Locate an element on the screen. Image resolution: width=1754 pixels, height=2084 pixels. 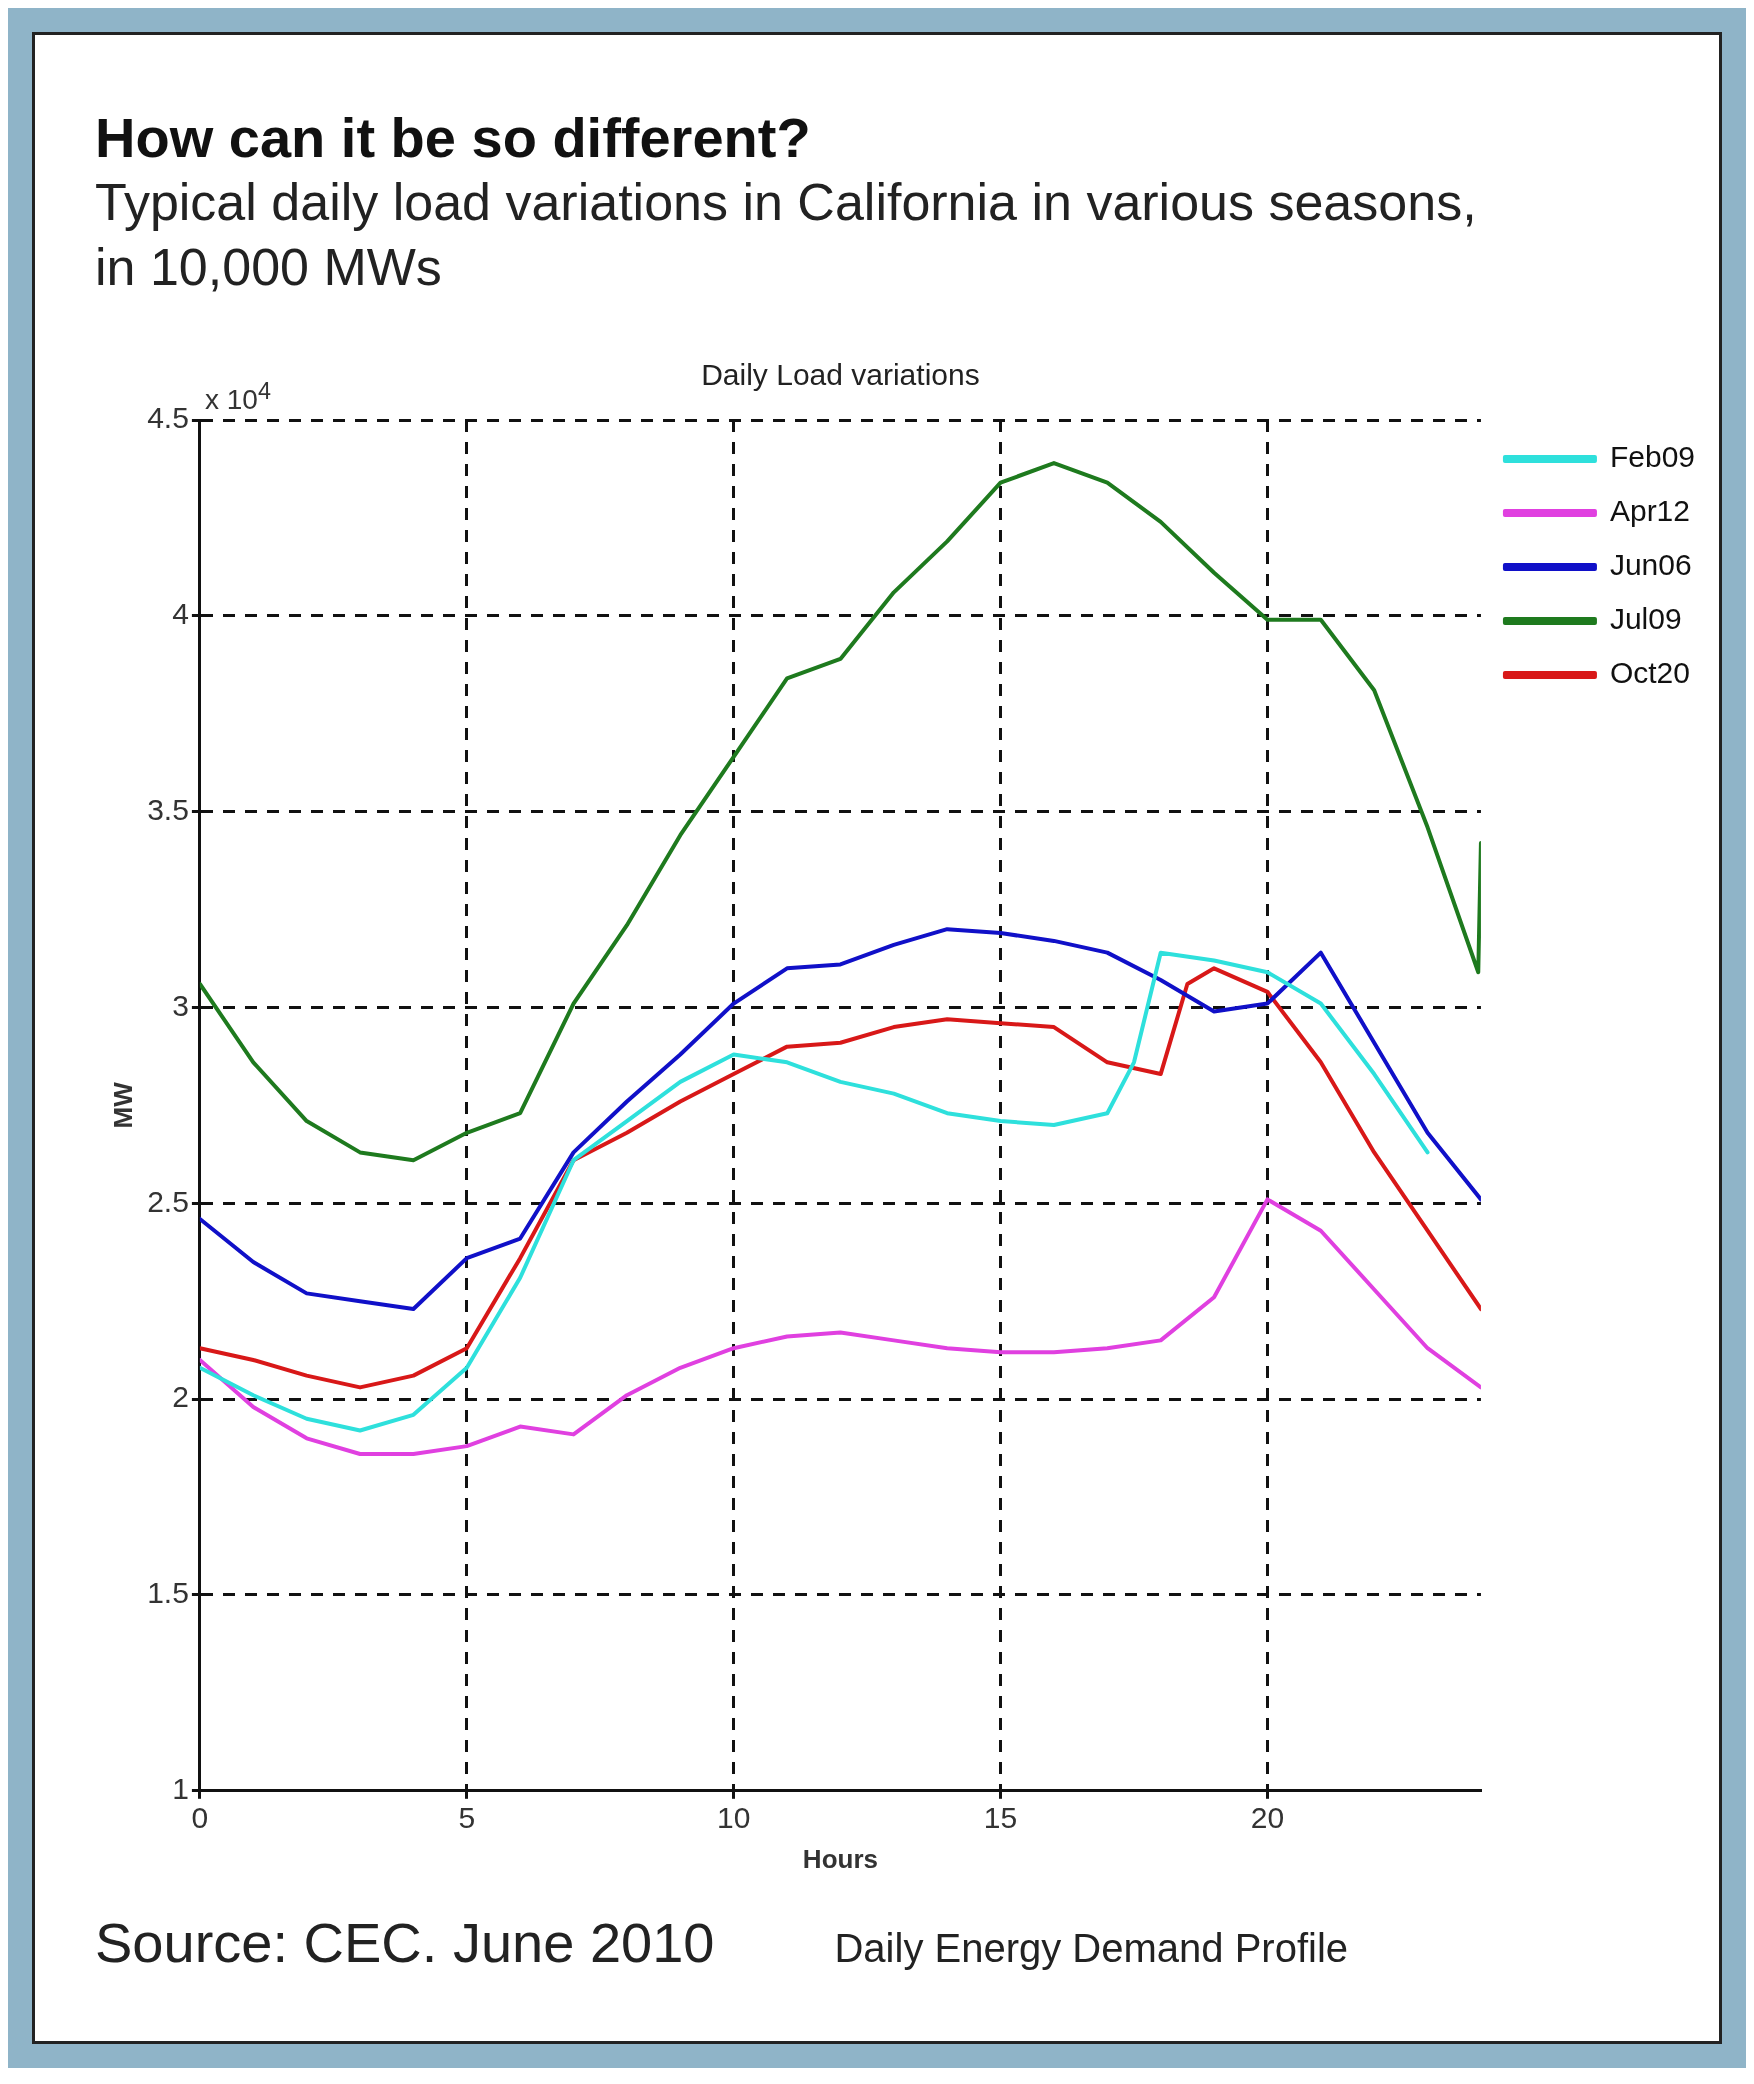
legend-label: Oct20 is located at coordinates (1649, 673).